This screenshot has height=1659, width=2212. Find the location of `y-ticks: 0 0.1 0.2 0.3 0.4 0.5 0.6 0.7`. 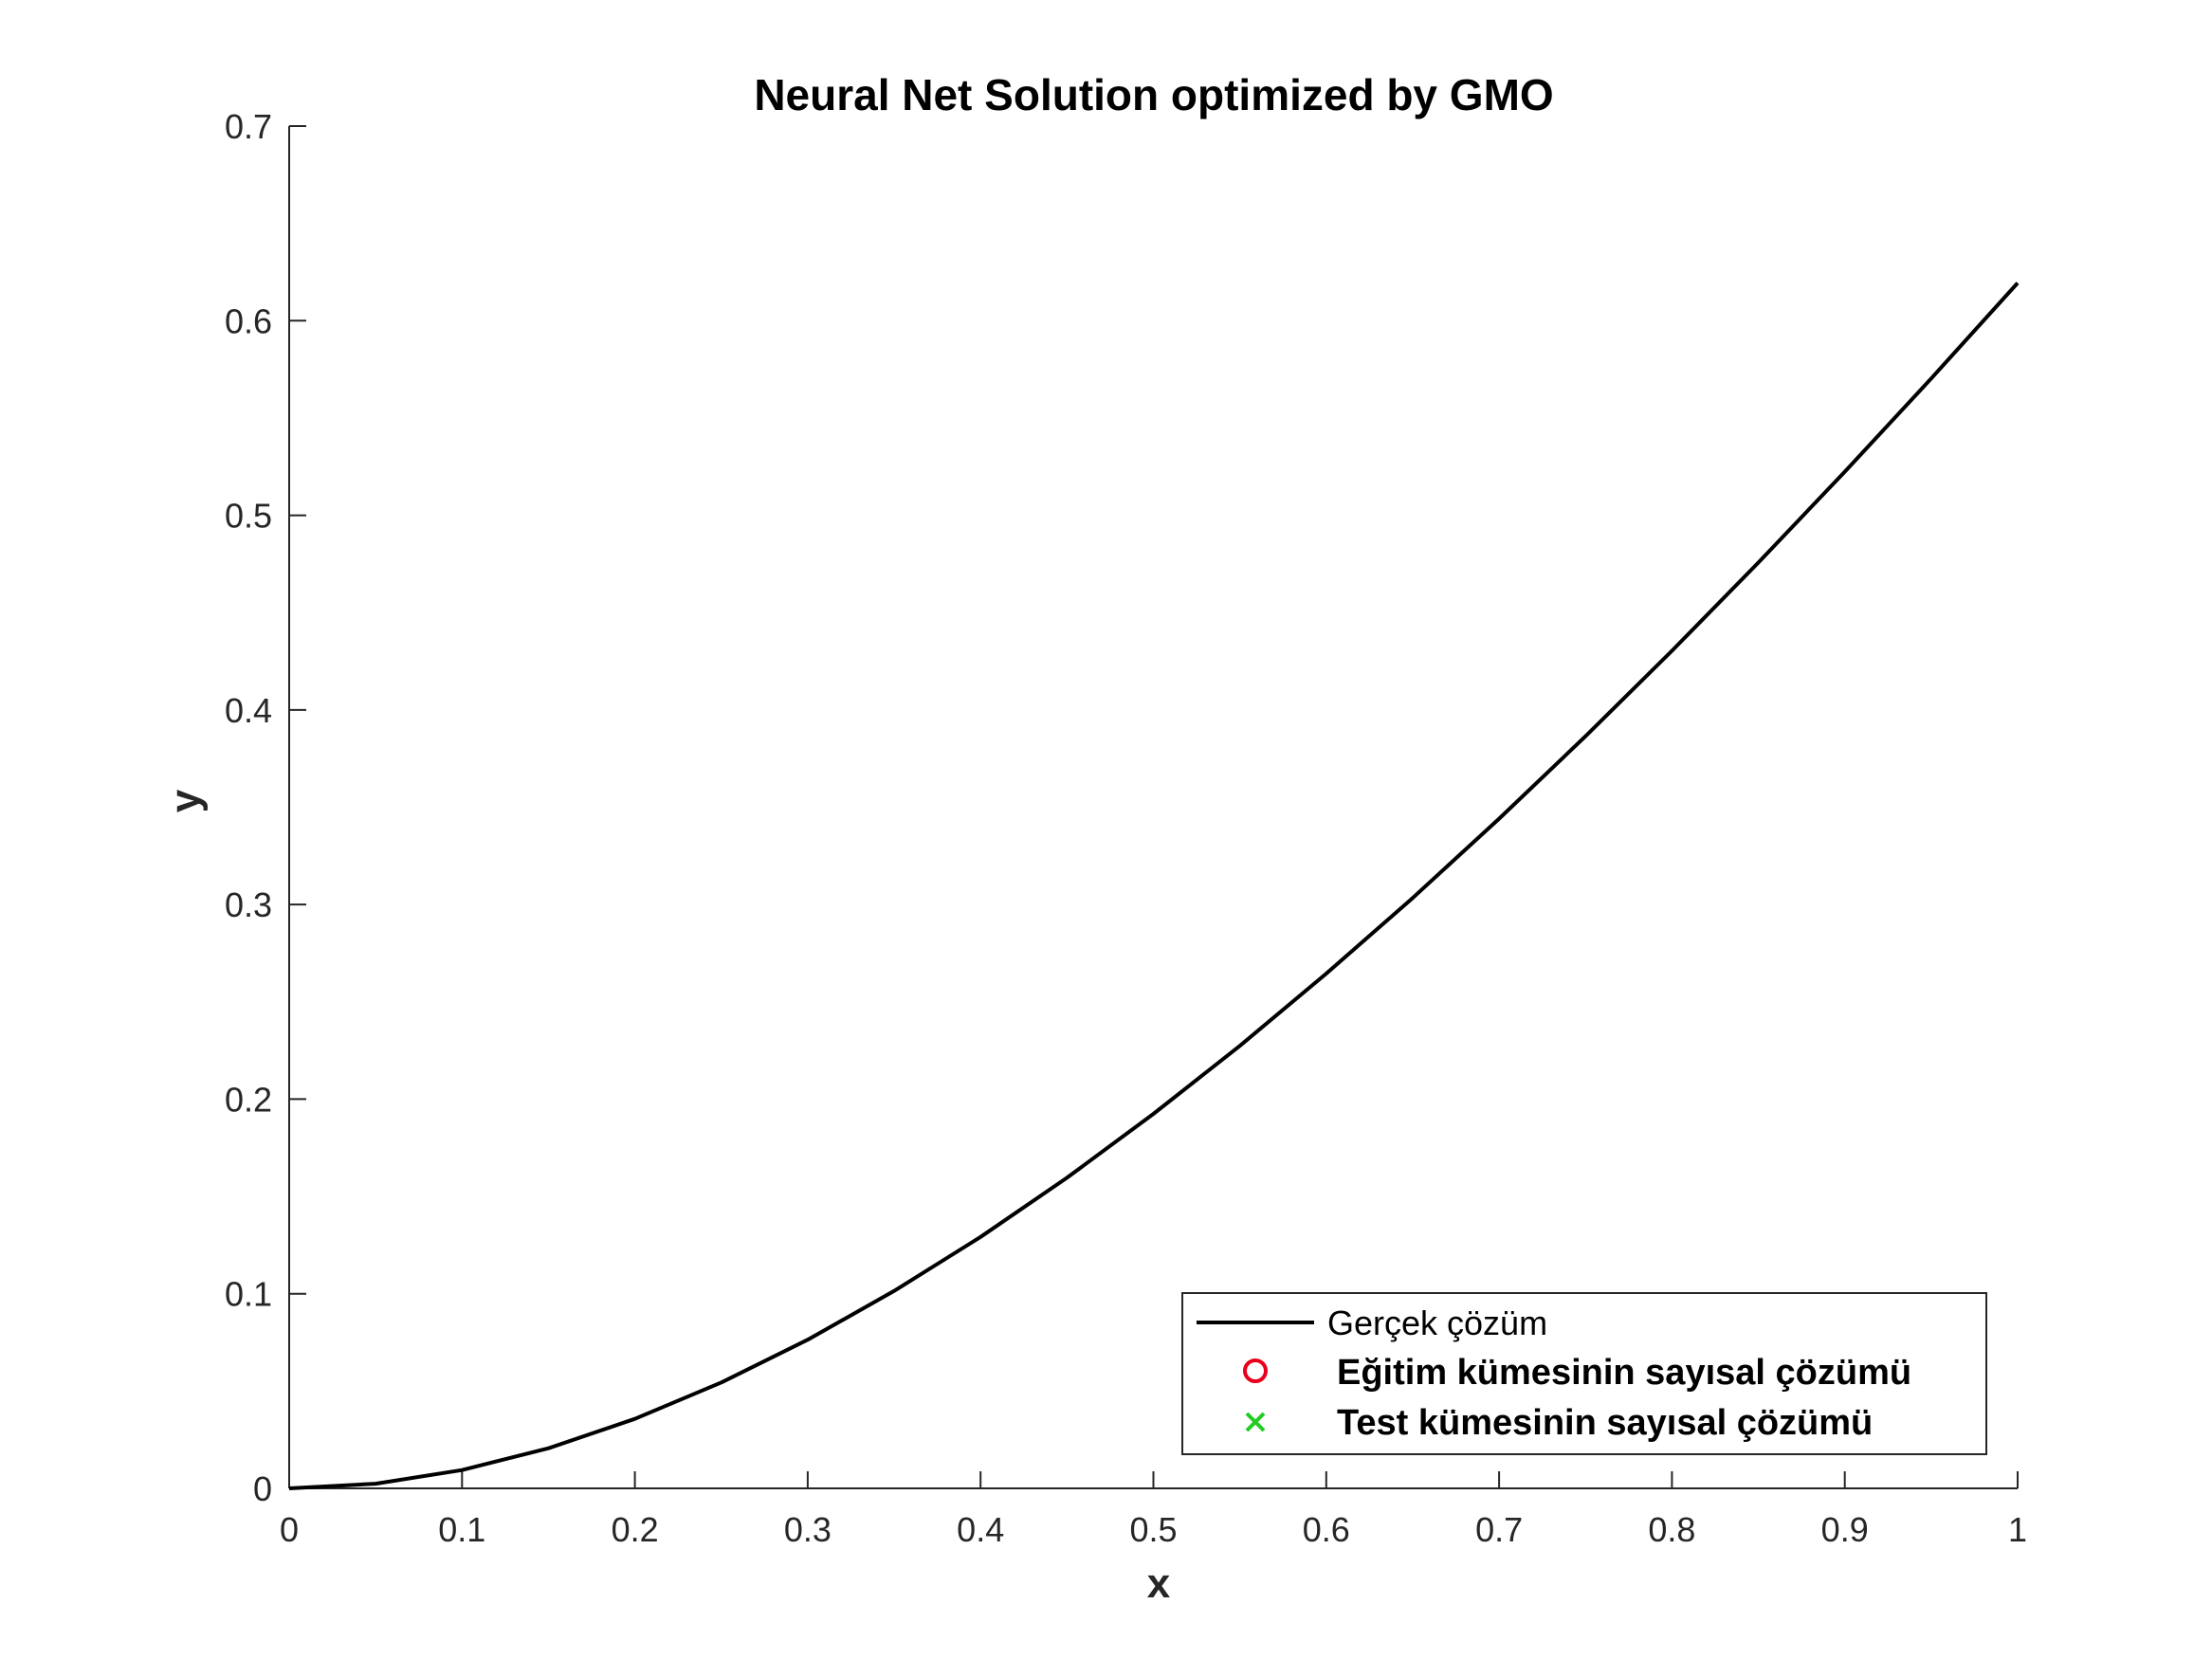

y-ticks: 0 0.1 0.2 0.3 0.4 0.5 0.6 0.7 is located at coordinates (265, 807).